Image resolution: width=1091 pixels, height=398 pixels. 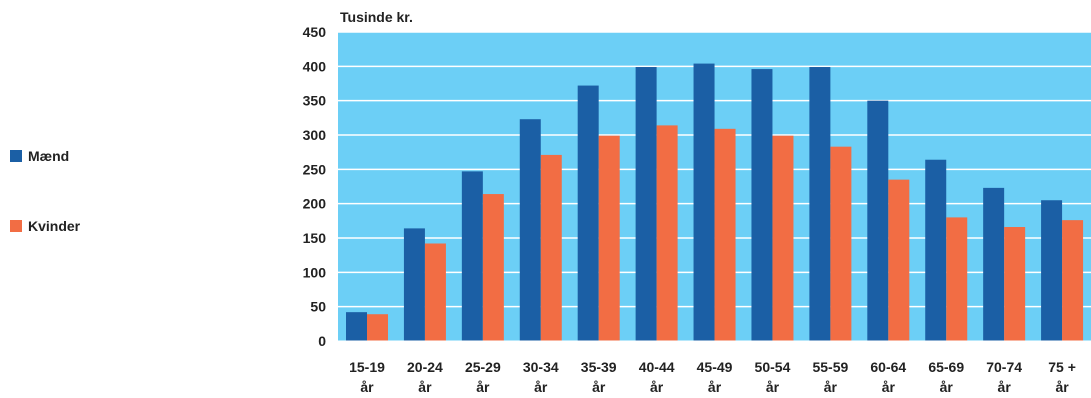 I want to click on y-tick-label-200: 200, so click(x=315, y=204).